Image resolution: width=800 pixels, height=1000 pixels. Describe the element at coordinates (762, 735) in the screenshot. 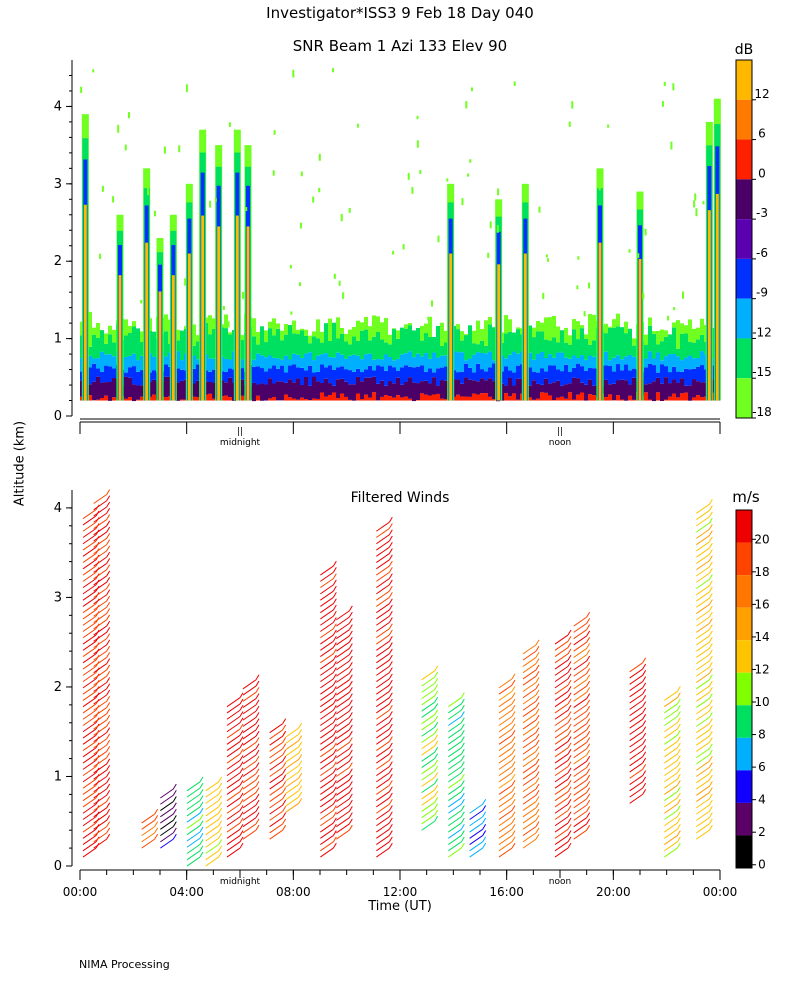

I see `wind-colorbar-label: 8` at that location.